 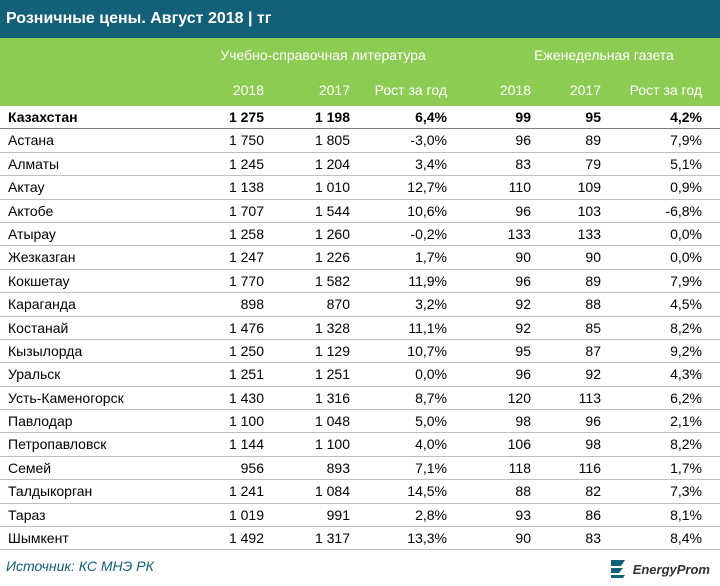 What do you see at coordinates (686, 163) in the screenshot?
I see `newspaper-growth: 5,1%` at bounding box center [686, 163].